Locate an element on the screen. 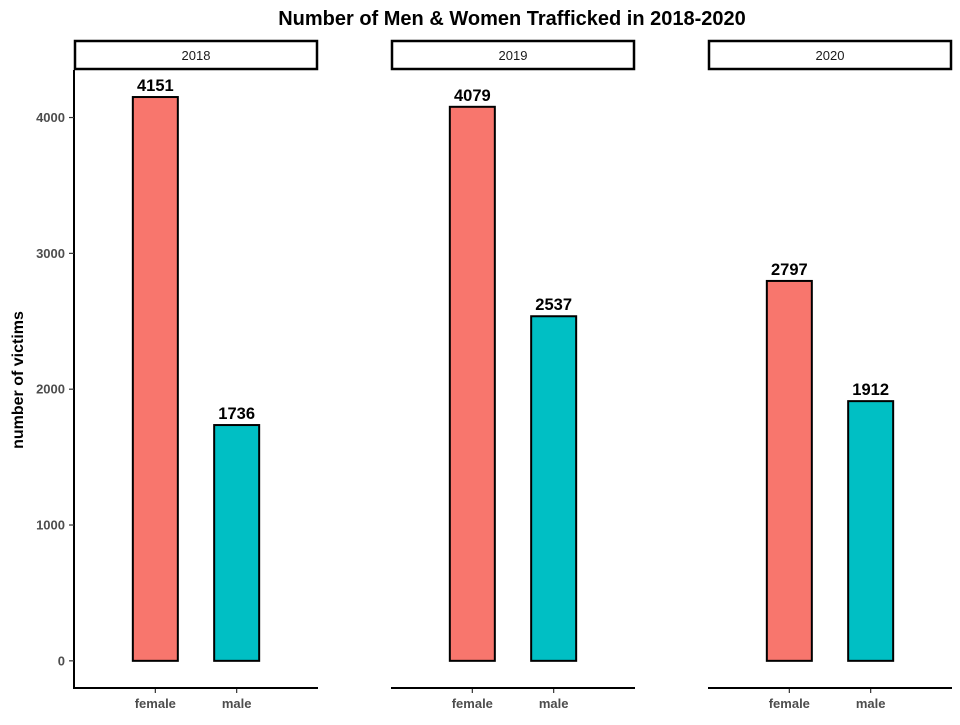  y-tick-label-2000: 2000 is located at coordinates (50, 389).